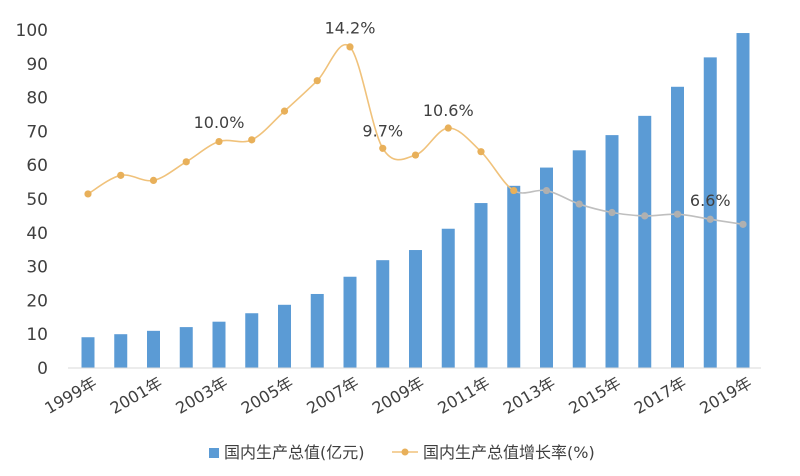  I want to click on y-tick-label: 10, so click(37, 335).